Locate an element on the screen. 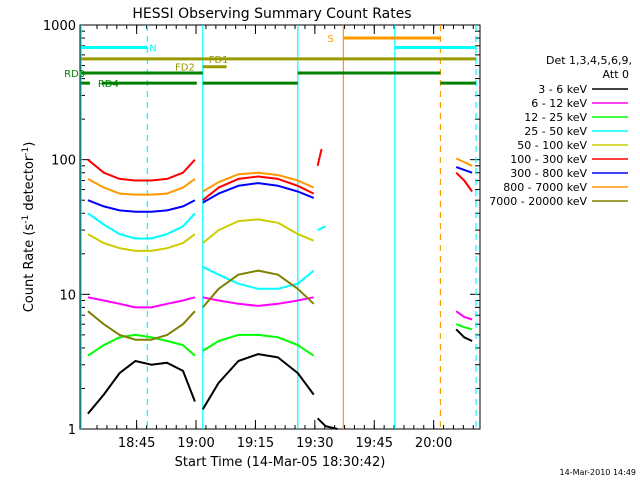  flag-bar-label: FD1 is located at coordinates (219, 60).